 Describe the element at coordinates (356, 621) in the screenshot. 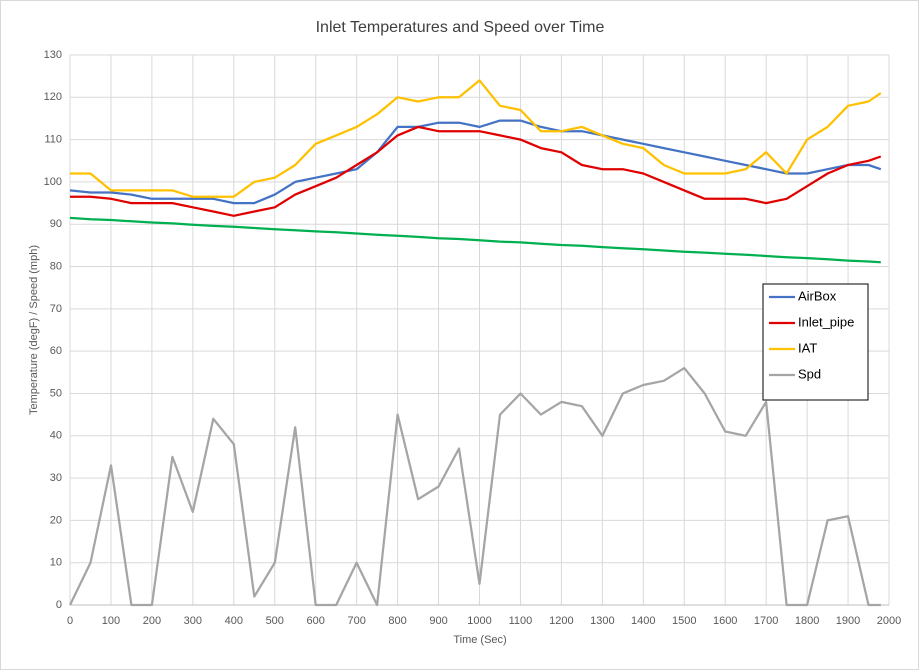

I see `x-tick-label: 700` at that location.